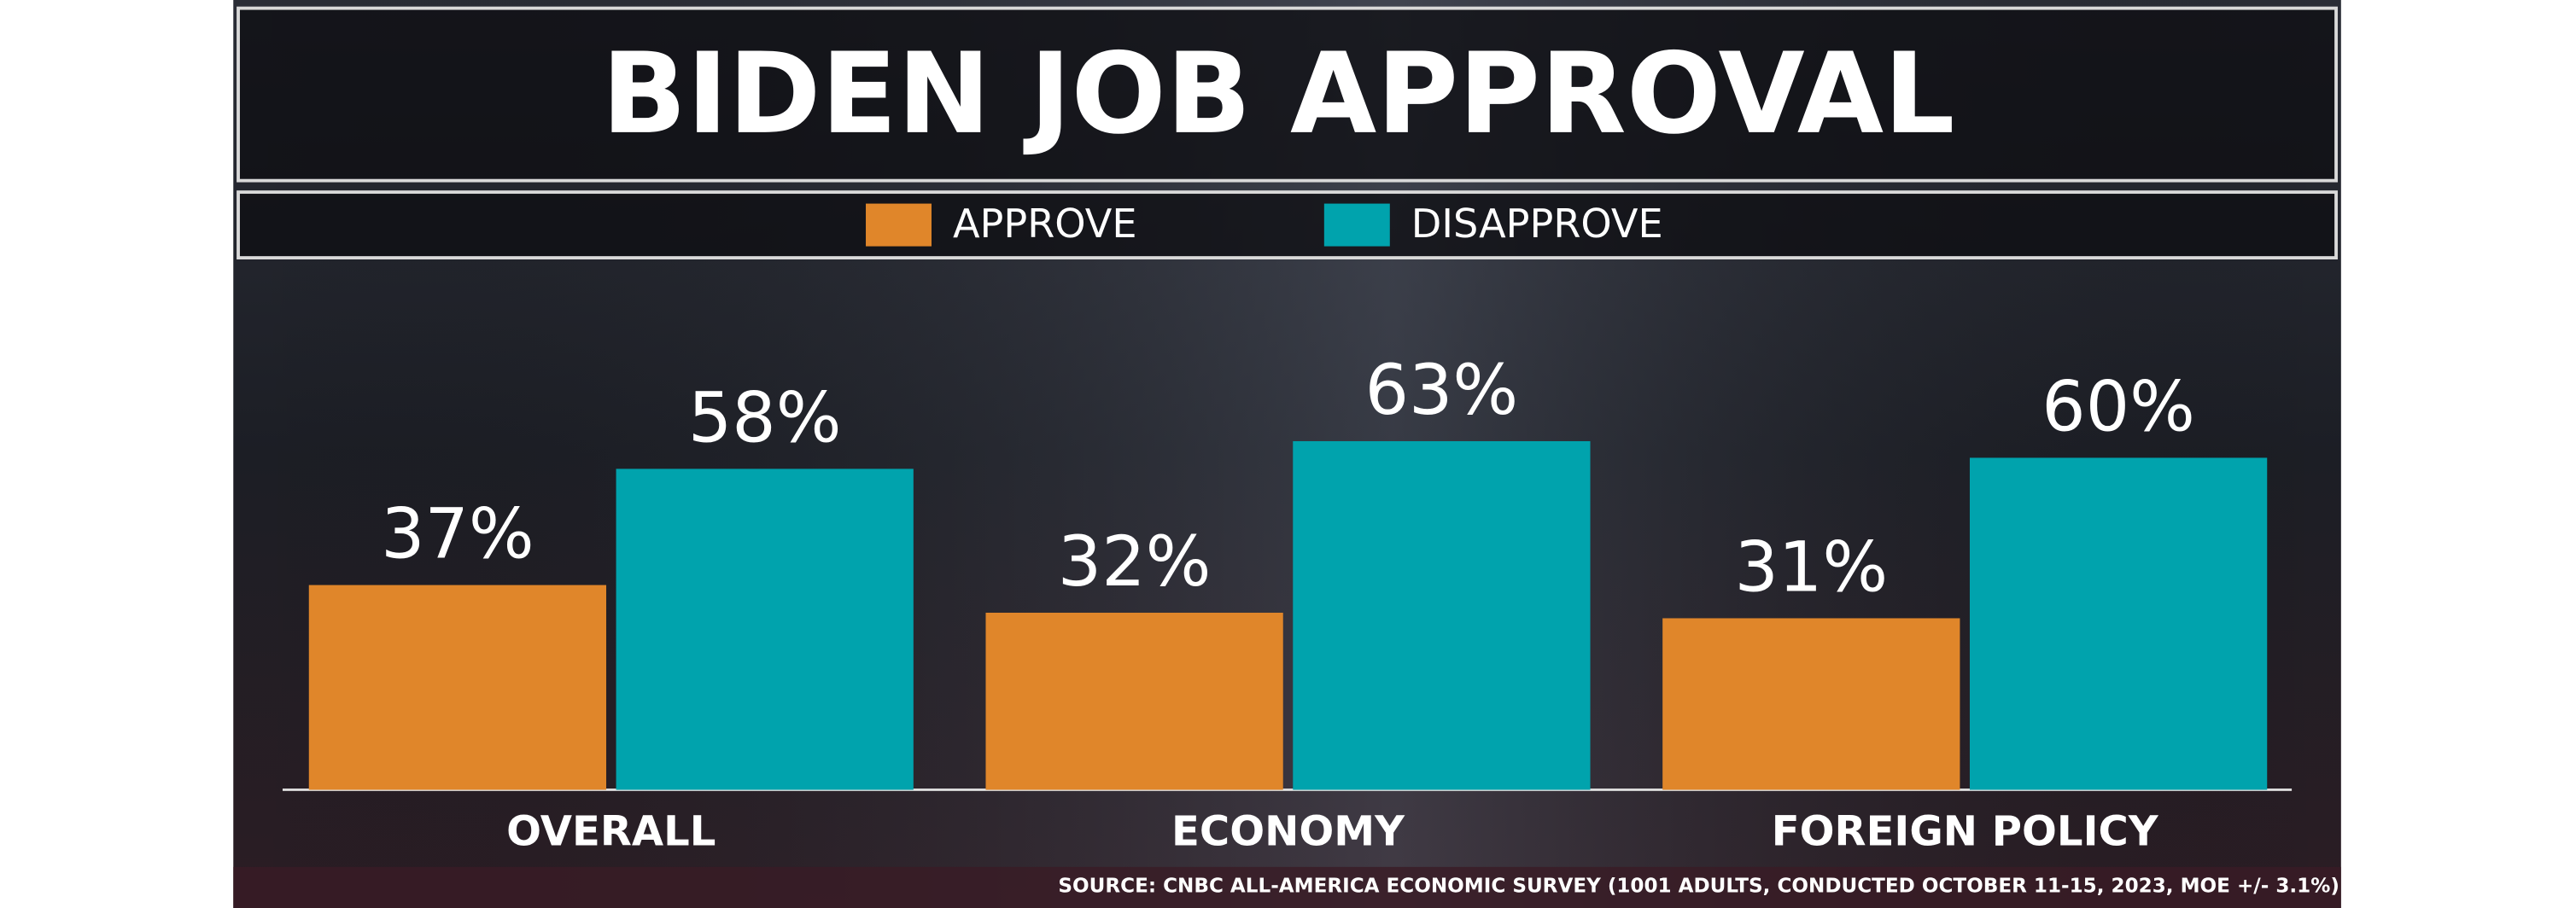 Image resolution: width=2576 pixels, height=908 pixels. Describe the element at coordinates (457, 535) in the screenshot. I see `value-label: 37%` at that location.